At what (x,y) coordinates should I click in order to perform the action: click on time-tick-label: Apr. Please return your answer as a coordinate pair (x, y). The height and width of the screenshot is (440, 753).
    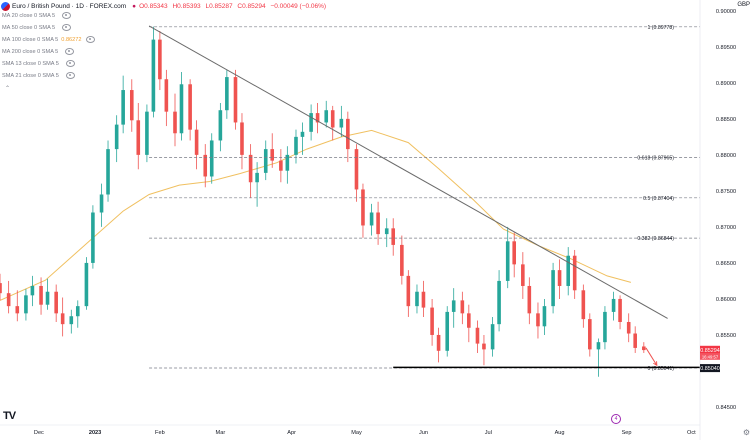
    Looking at the image, I should click on (291, 433).